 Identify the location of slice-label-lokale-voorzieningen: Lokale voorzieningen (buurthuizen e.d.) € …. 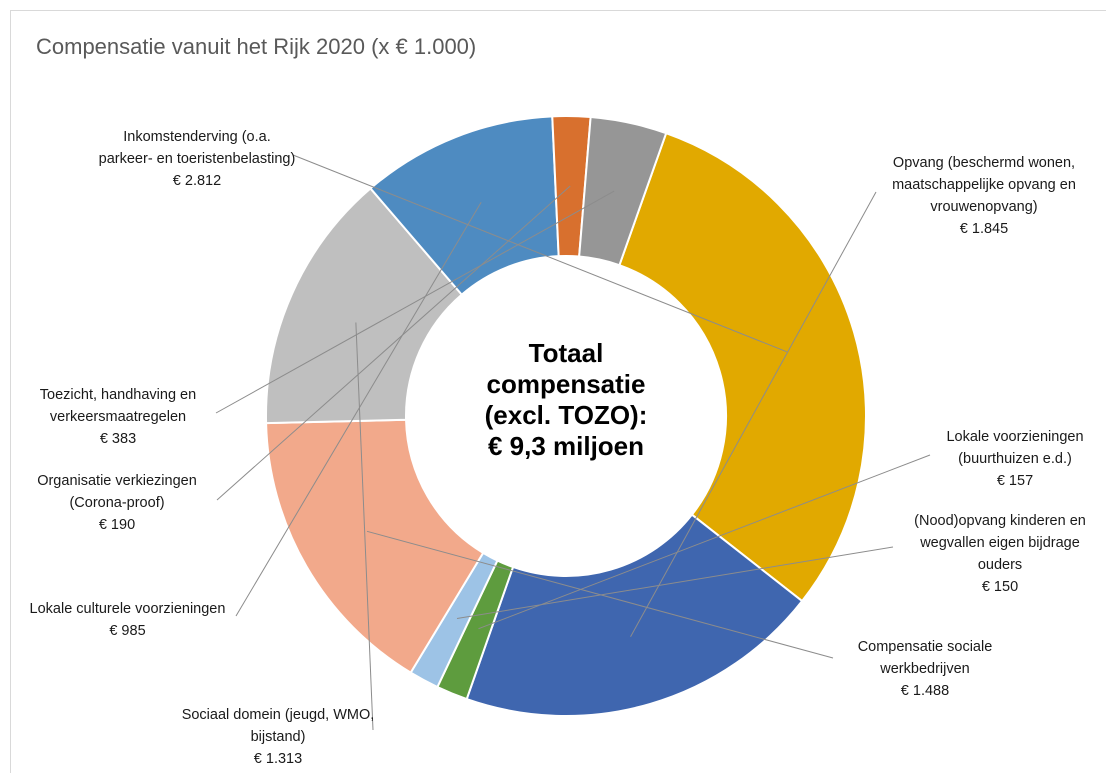
(1015, 459).